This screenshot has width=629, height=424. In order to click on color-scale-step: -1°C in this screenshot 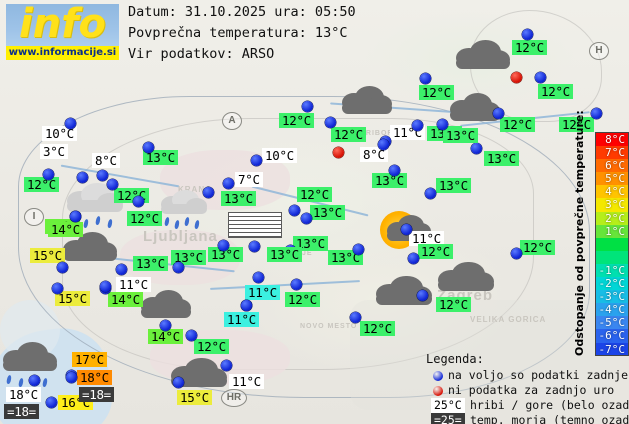, I will do `click(612, 270)`.